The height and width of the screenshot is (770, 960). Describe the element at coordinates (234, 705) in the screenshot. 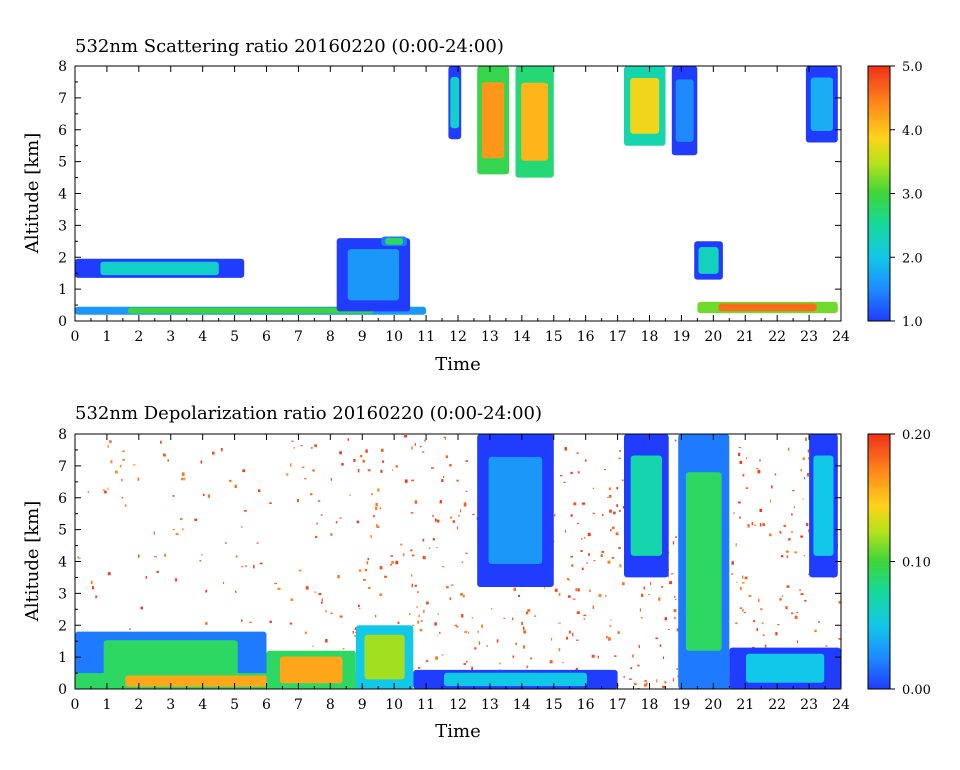

I see `x-tick-label: 5` at that location.